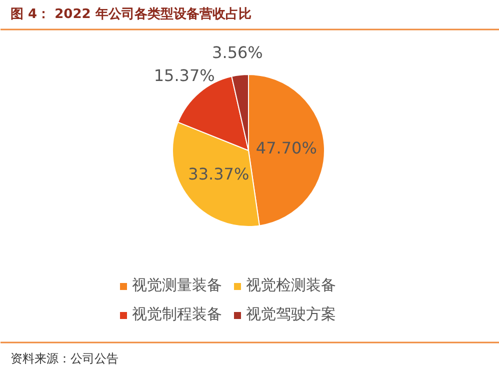 This screenshot has height=372, width=499. What do you see at coordinates (237, 52) in the screenshot?
I see `data-label: 3.56%` at bounding box center [237, 52].